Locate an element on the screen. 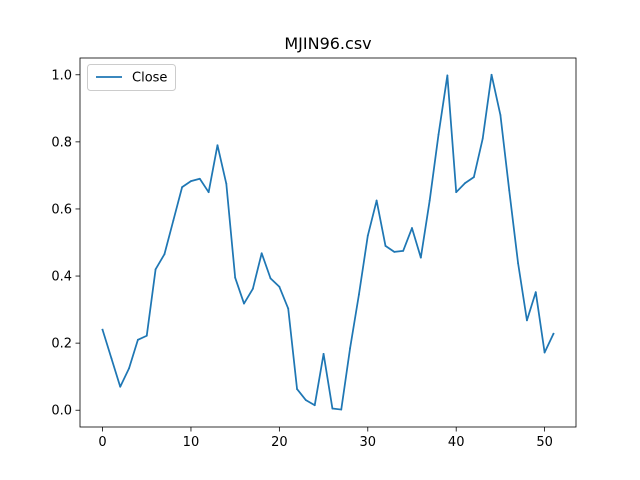  legend-box is located at coordinates (131, 77).